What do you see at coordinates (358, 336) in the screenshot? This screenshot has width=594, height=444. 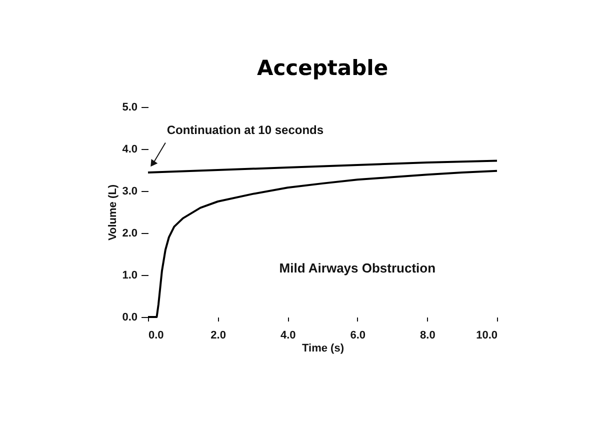 I see `x-tick-label: 6.0` at bounding box center [358, 336].